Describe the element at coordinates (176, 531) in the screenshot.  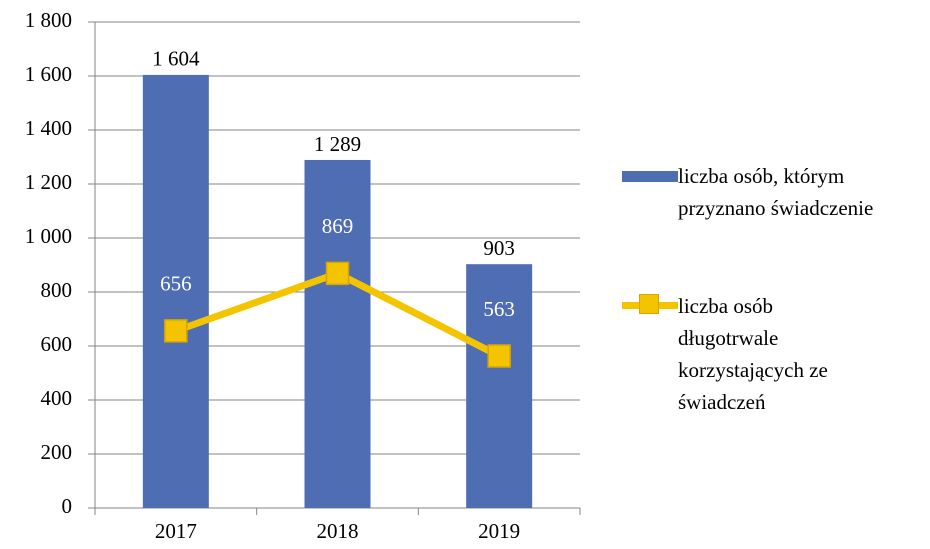
I see `x-tick-label: 2017` at that location.